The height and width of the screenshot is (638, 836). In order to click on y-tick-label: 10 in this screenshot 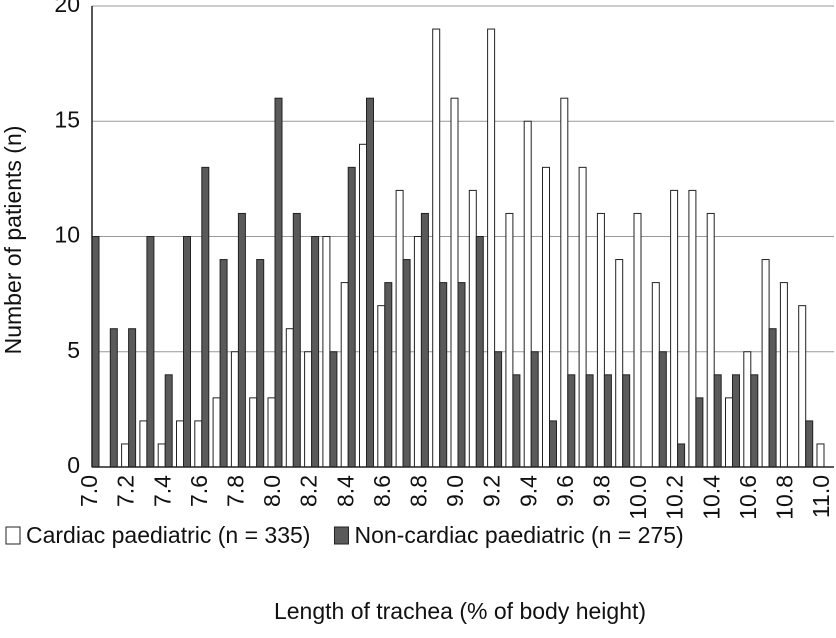, I will do `click(67, 235)`.